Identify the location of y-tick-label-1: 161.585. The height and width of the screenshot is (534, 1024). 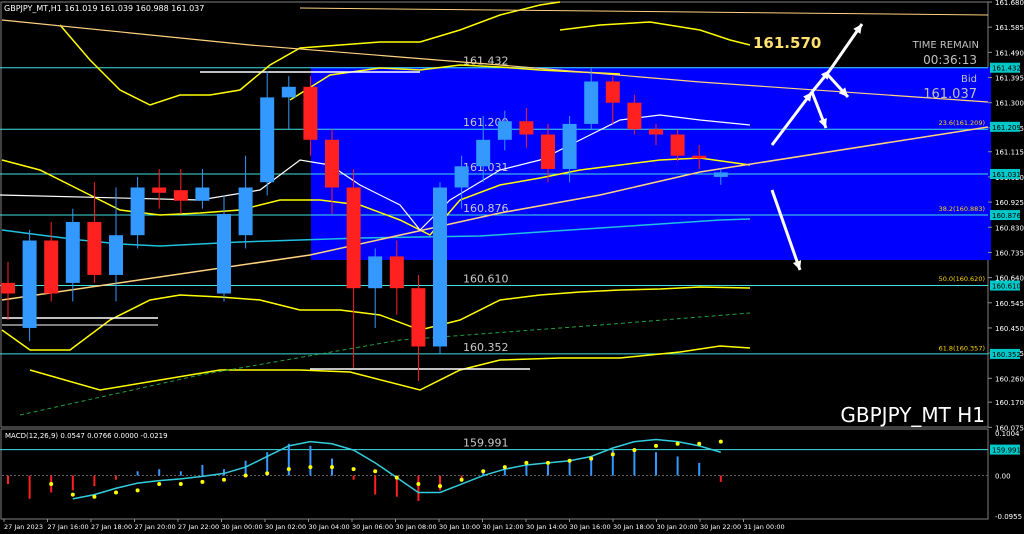
(1009, 28).